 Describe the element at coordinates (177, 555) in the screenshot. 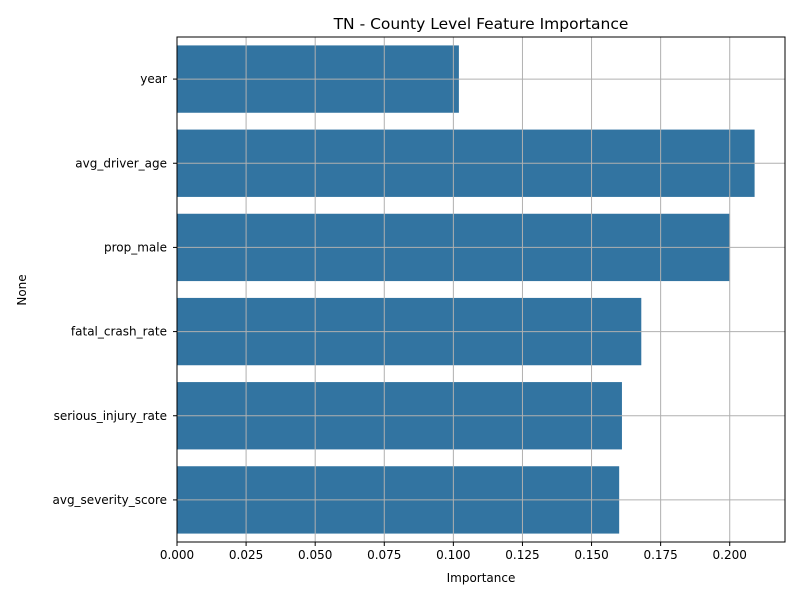

I see `x-tick-label: 0.000` at that location.